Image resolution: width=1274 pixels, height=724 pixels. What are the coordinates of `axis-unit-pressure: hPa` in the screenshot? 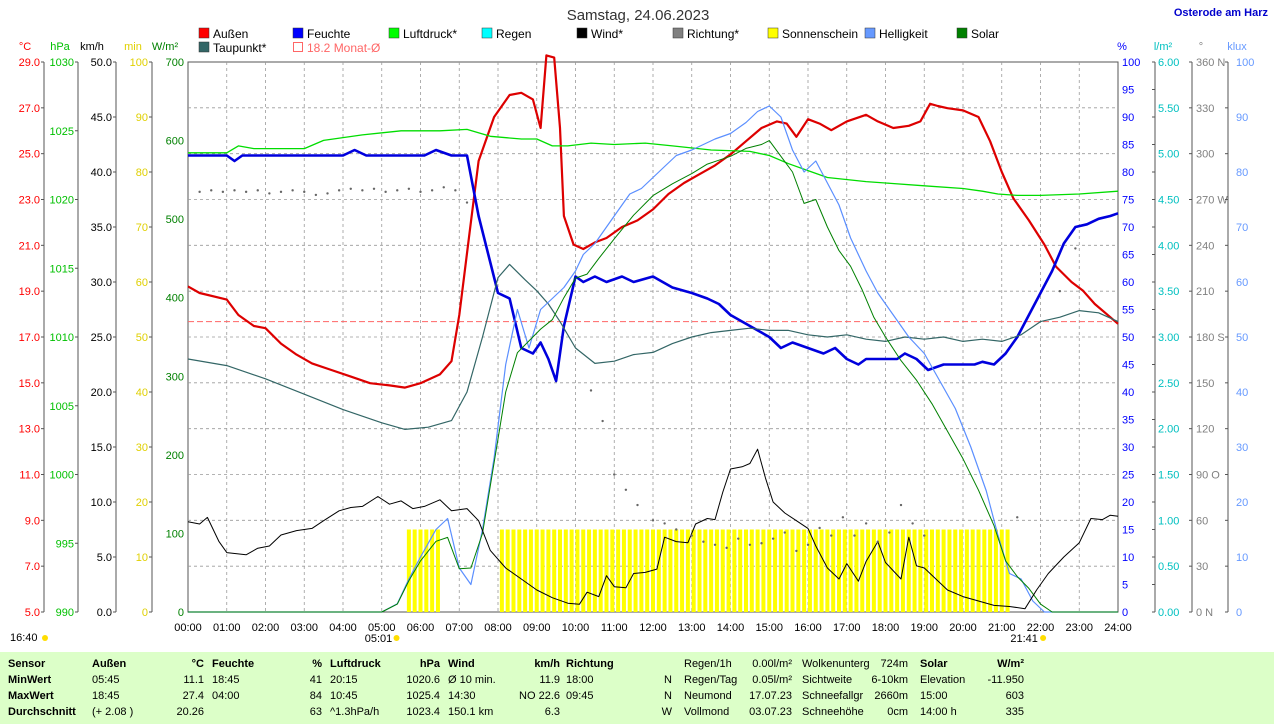 It's located at (60, 47).